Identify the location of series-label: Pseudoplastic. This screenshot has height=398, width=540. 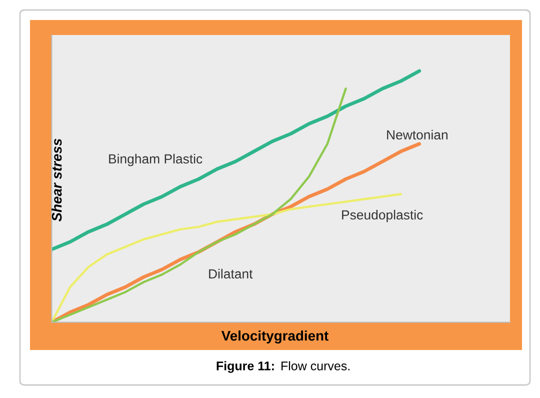
(382, 216).